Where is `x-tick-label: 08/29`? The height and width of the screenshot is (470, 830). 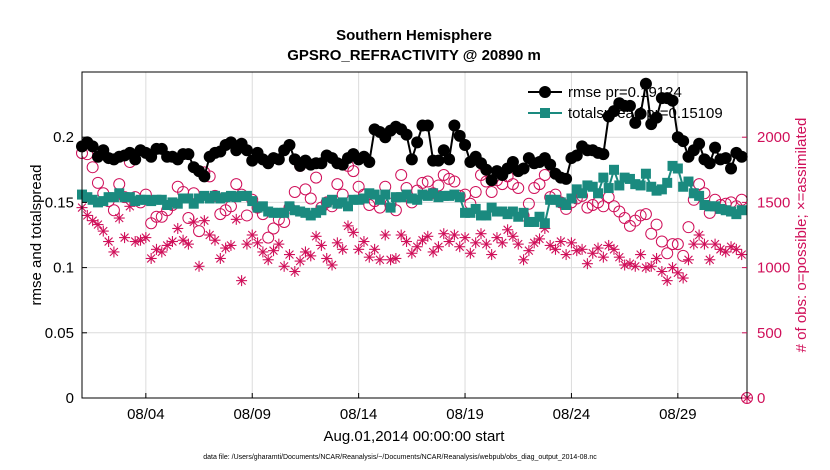
x-tick-label: 08/29 is located at coordinates (678, 414).